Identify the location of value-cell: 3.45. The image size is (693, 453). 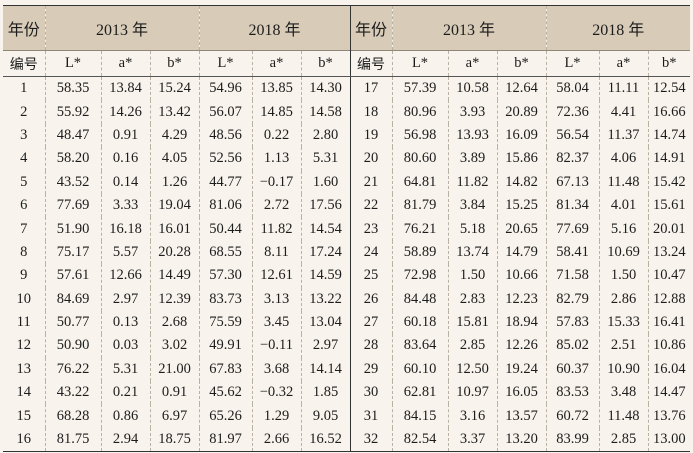
(276, 322).